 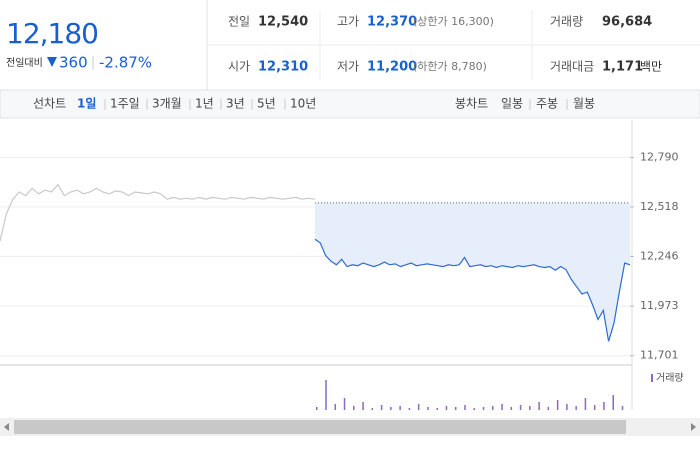 What do you see at coordinates (239, 22) in the screenshot?
I see `stat-label: 전일` at bounding box center [239, 22].